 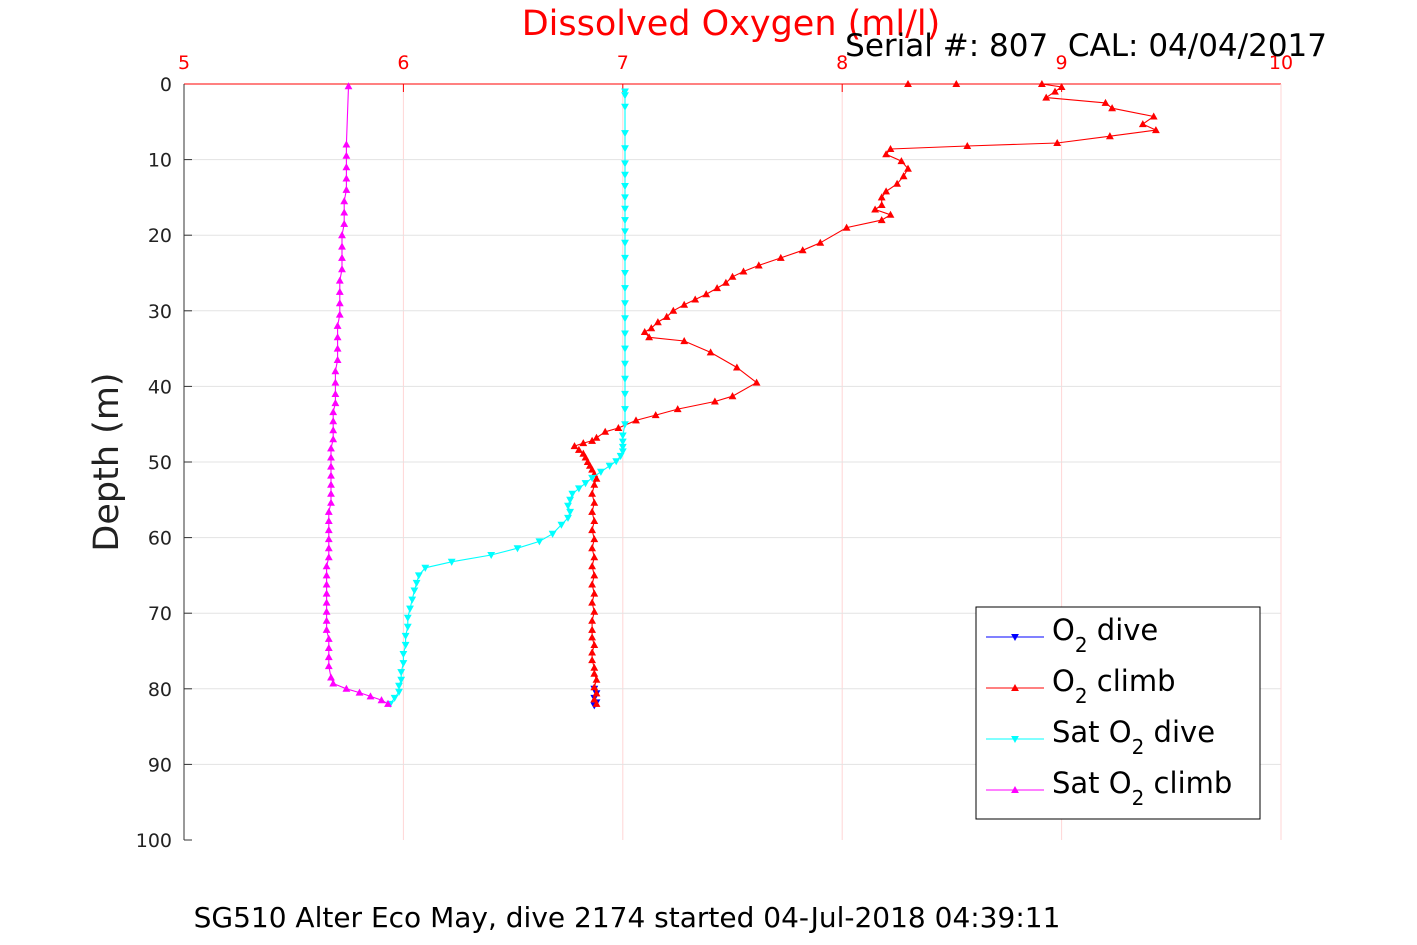 What do you see at coordinates (1015, 739) in the screenshot?
I see `legend-marker` at bounding box center [1015, 739].